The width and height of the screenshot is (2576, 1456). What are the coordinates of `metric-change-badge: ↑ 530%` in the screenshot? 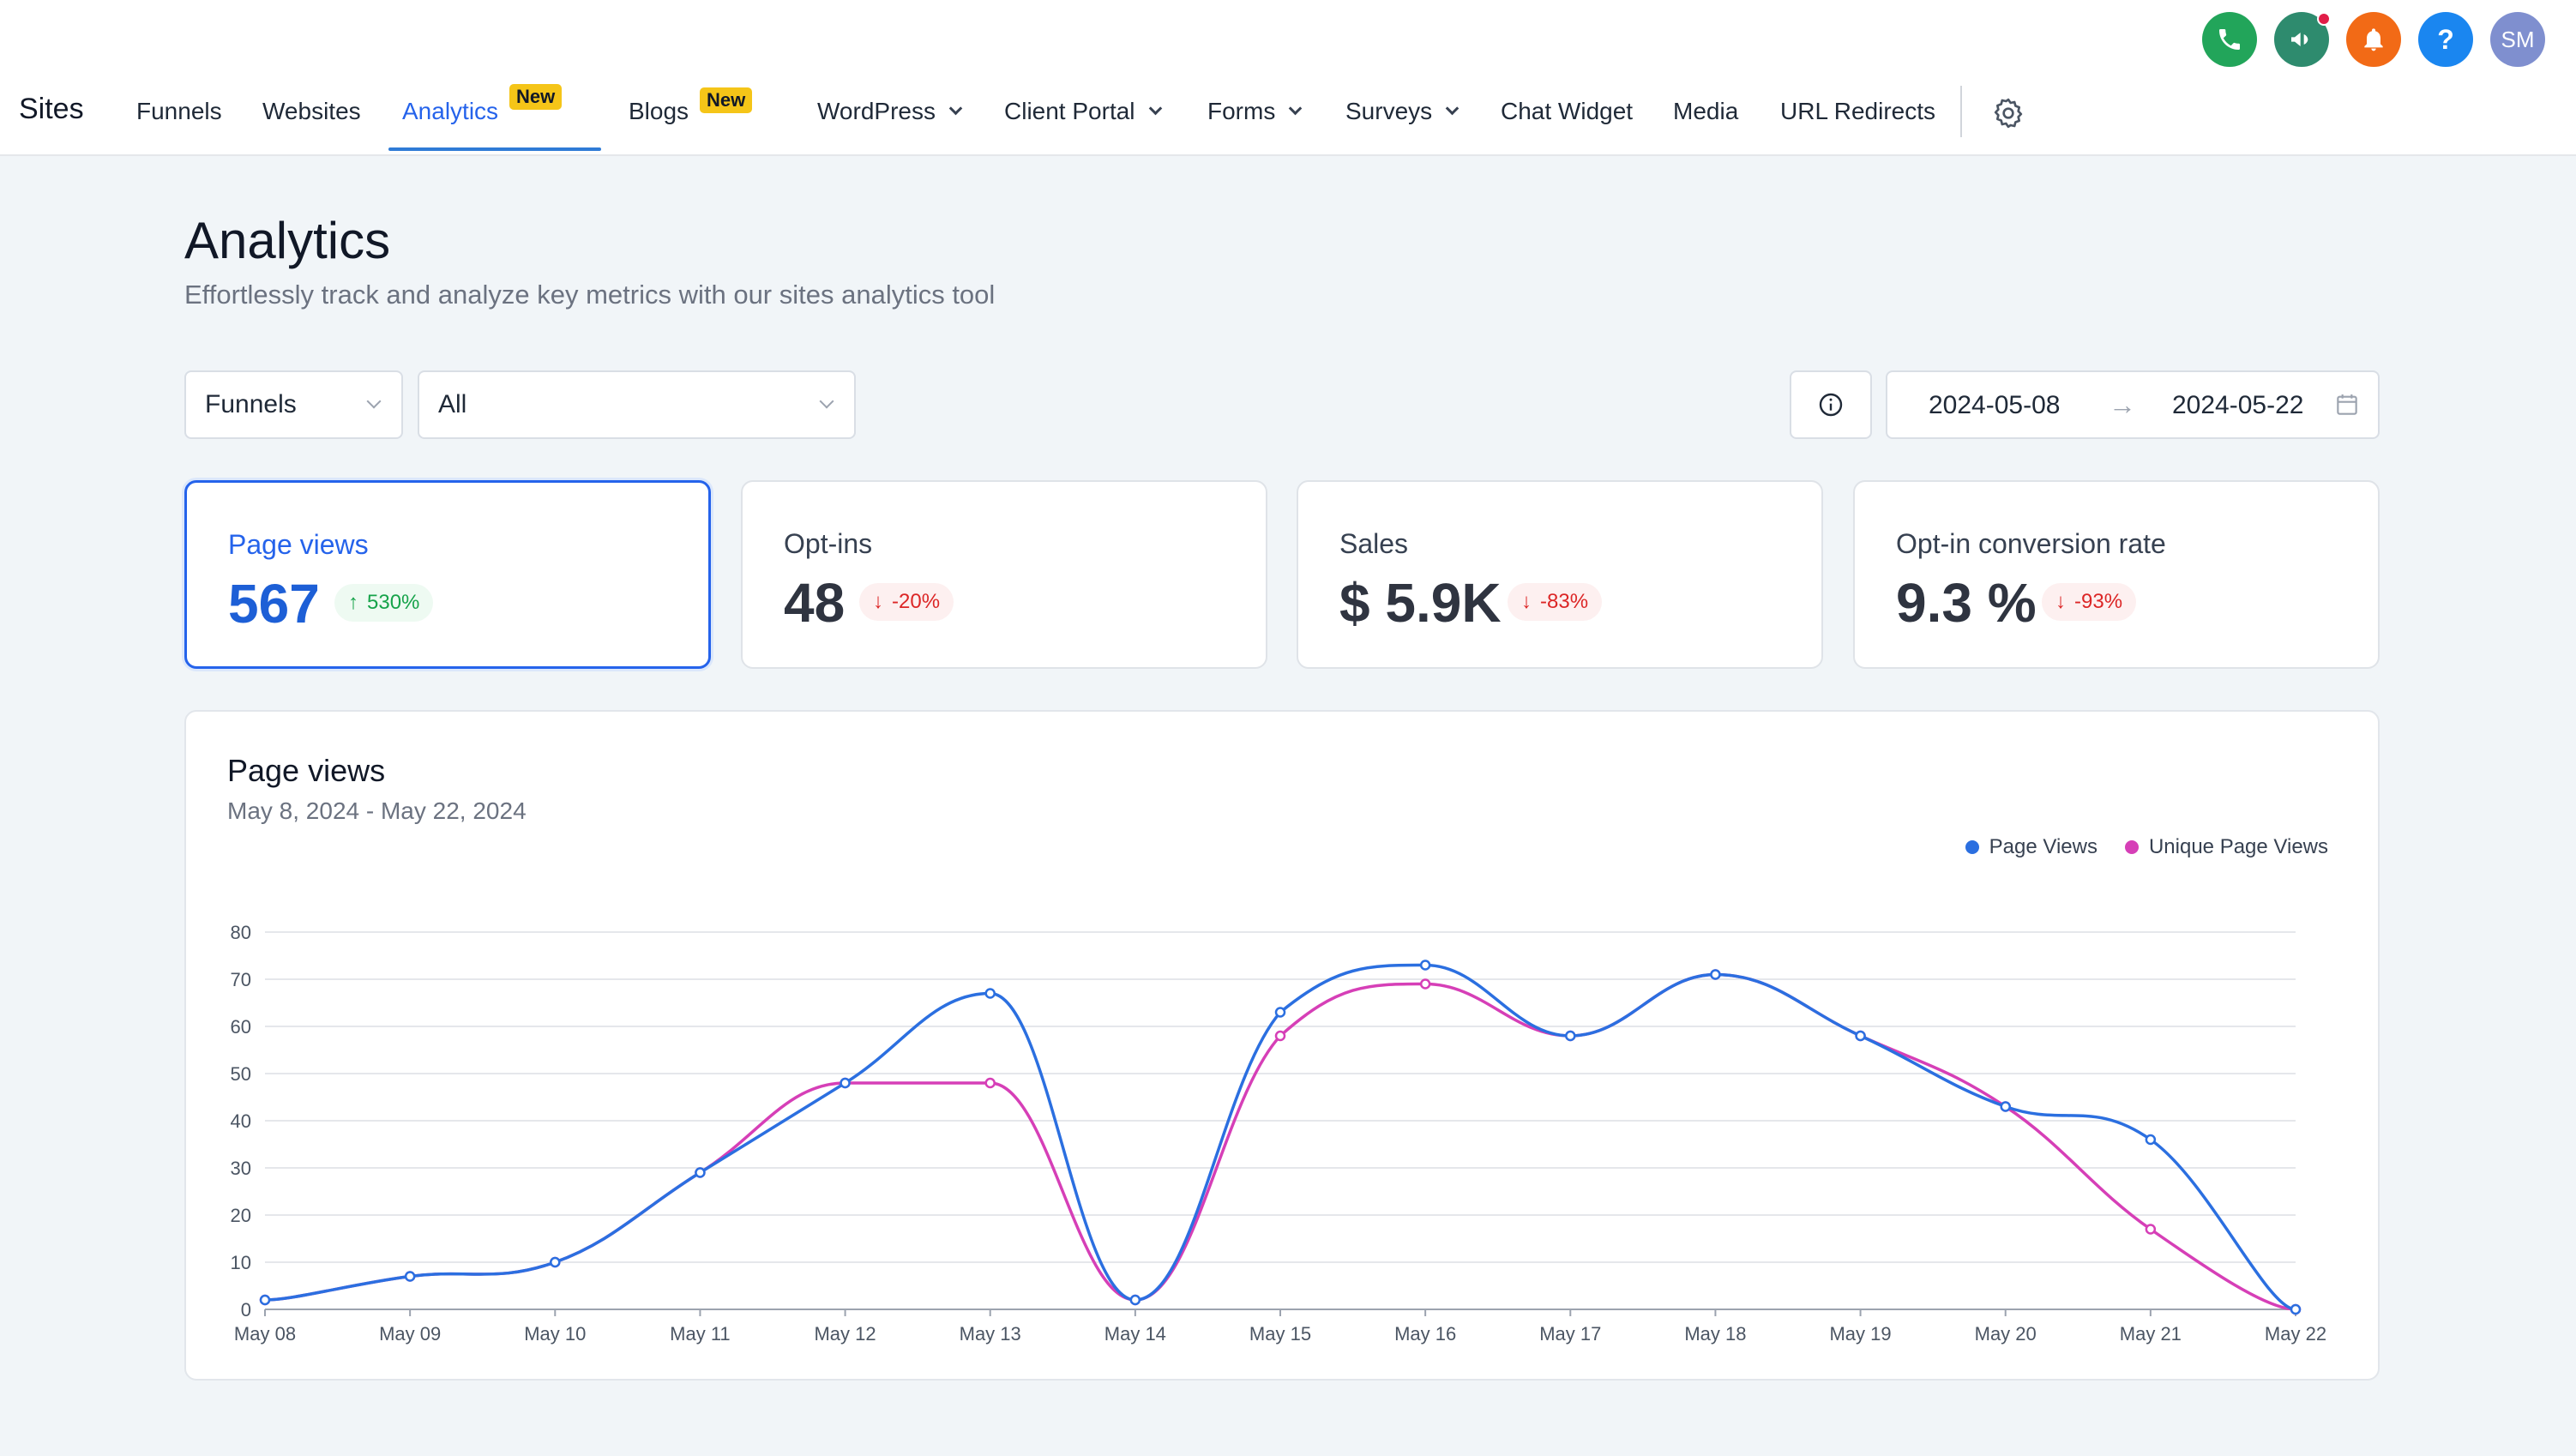 It's located at (384, 603).